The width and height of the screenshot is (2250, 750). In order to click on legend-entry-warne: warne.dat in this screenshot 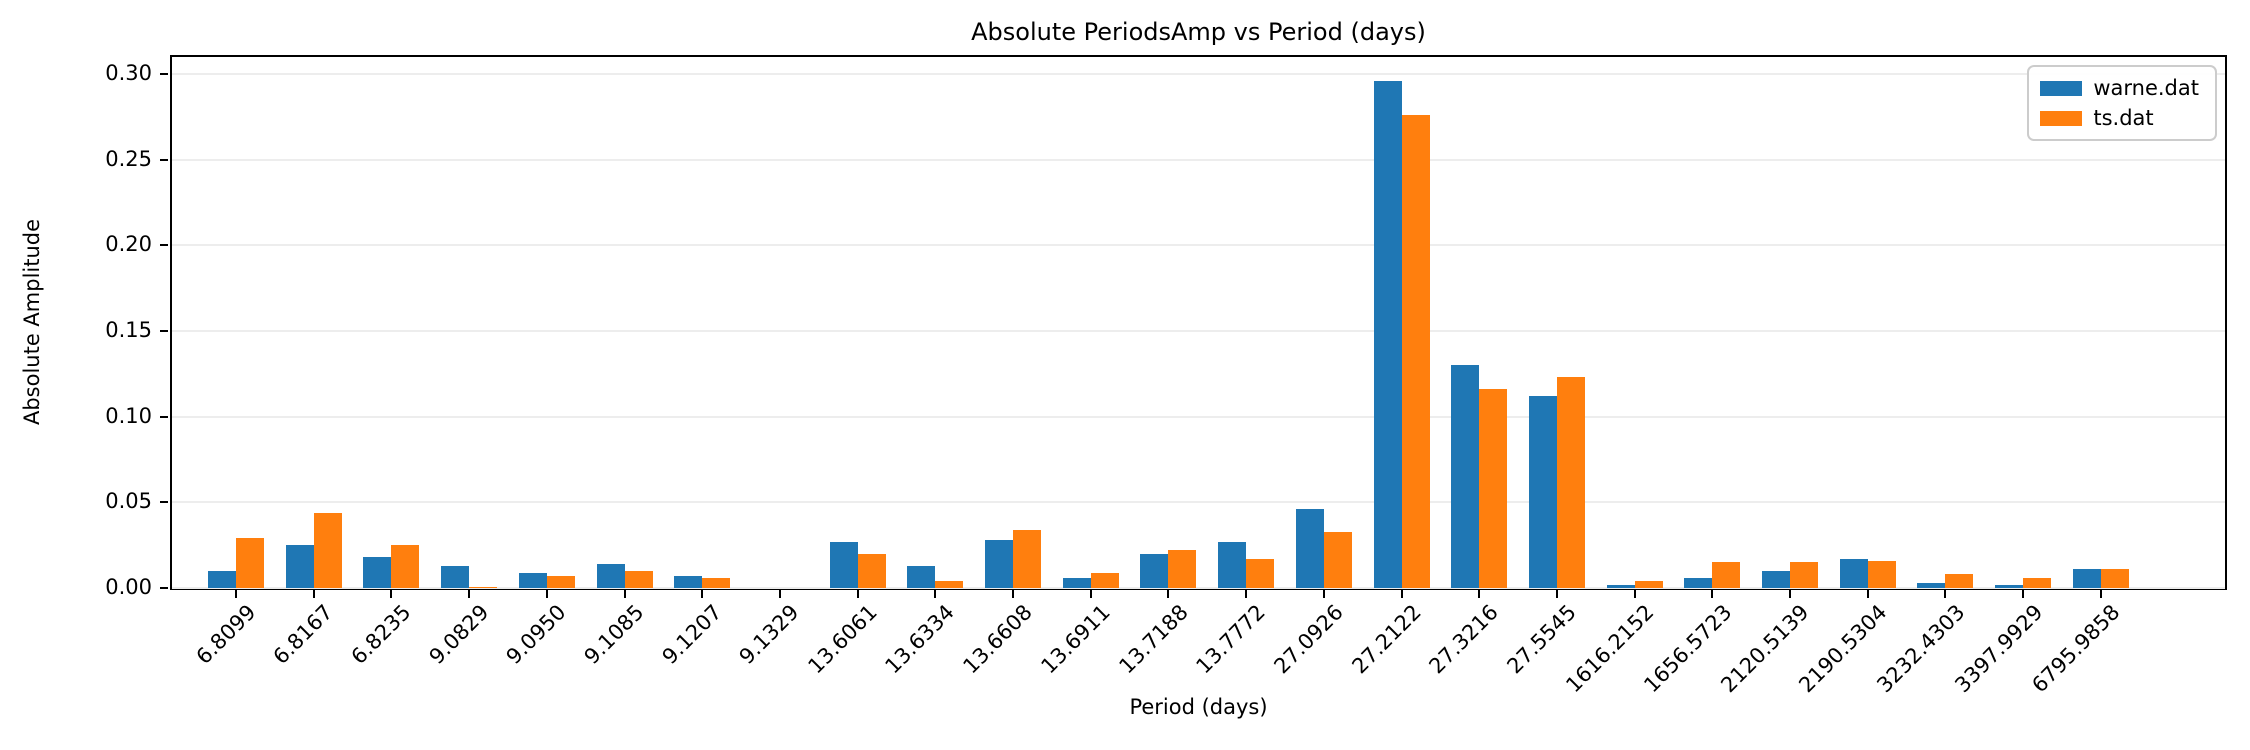, I will do `click(2119, 88)`.